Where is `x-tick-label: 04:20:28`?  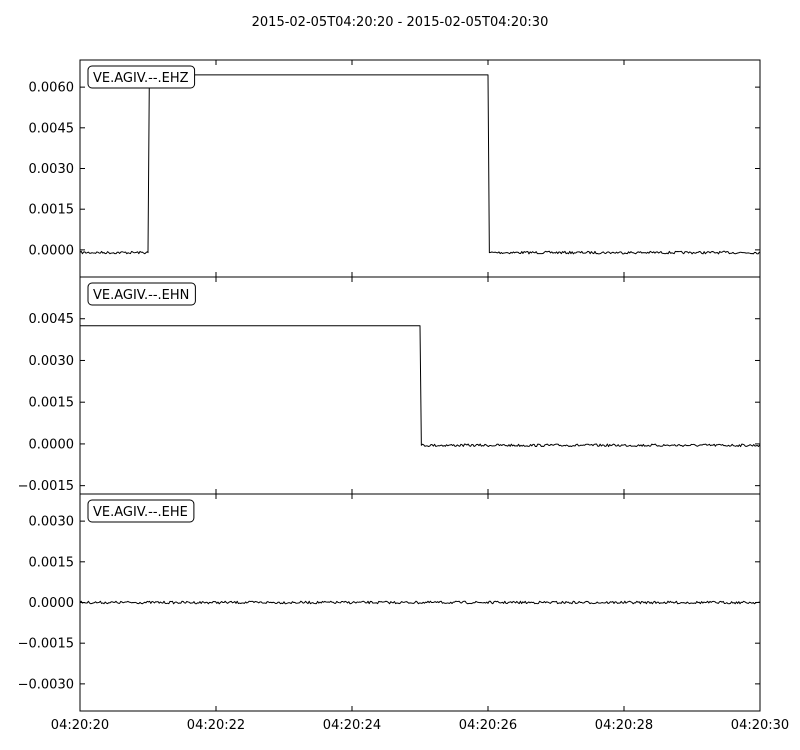 x-tick-label: 04:20:28 is located at coordinates (624, 725).